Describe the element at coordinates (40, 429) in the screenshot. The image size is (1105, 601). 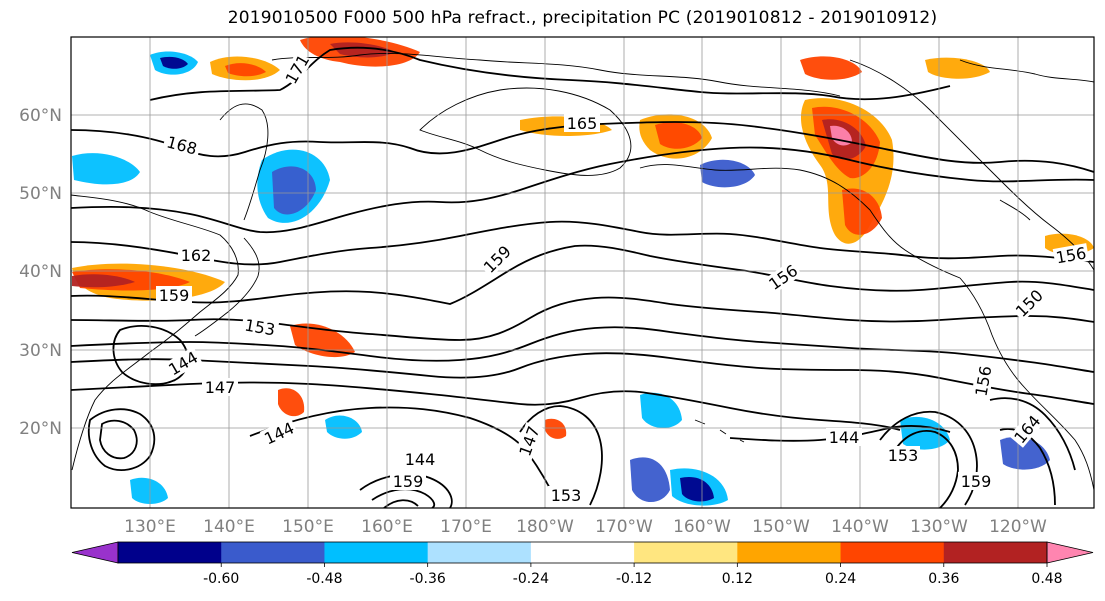
I see `lat-label: 20°N` at that location.